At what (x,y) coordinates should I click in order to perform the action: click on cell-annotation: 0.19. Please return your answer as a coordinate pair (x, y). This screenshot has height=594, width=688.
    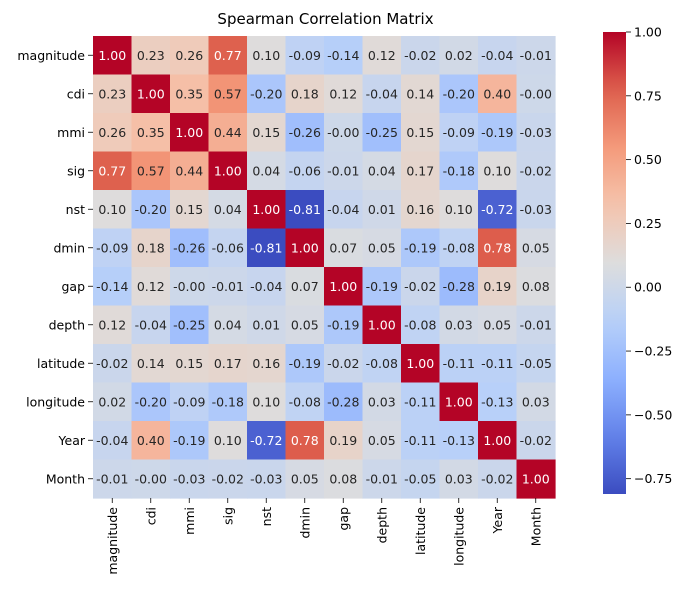
    Looking at the image, I should click on (497, 286).